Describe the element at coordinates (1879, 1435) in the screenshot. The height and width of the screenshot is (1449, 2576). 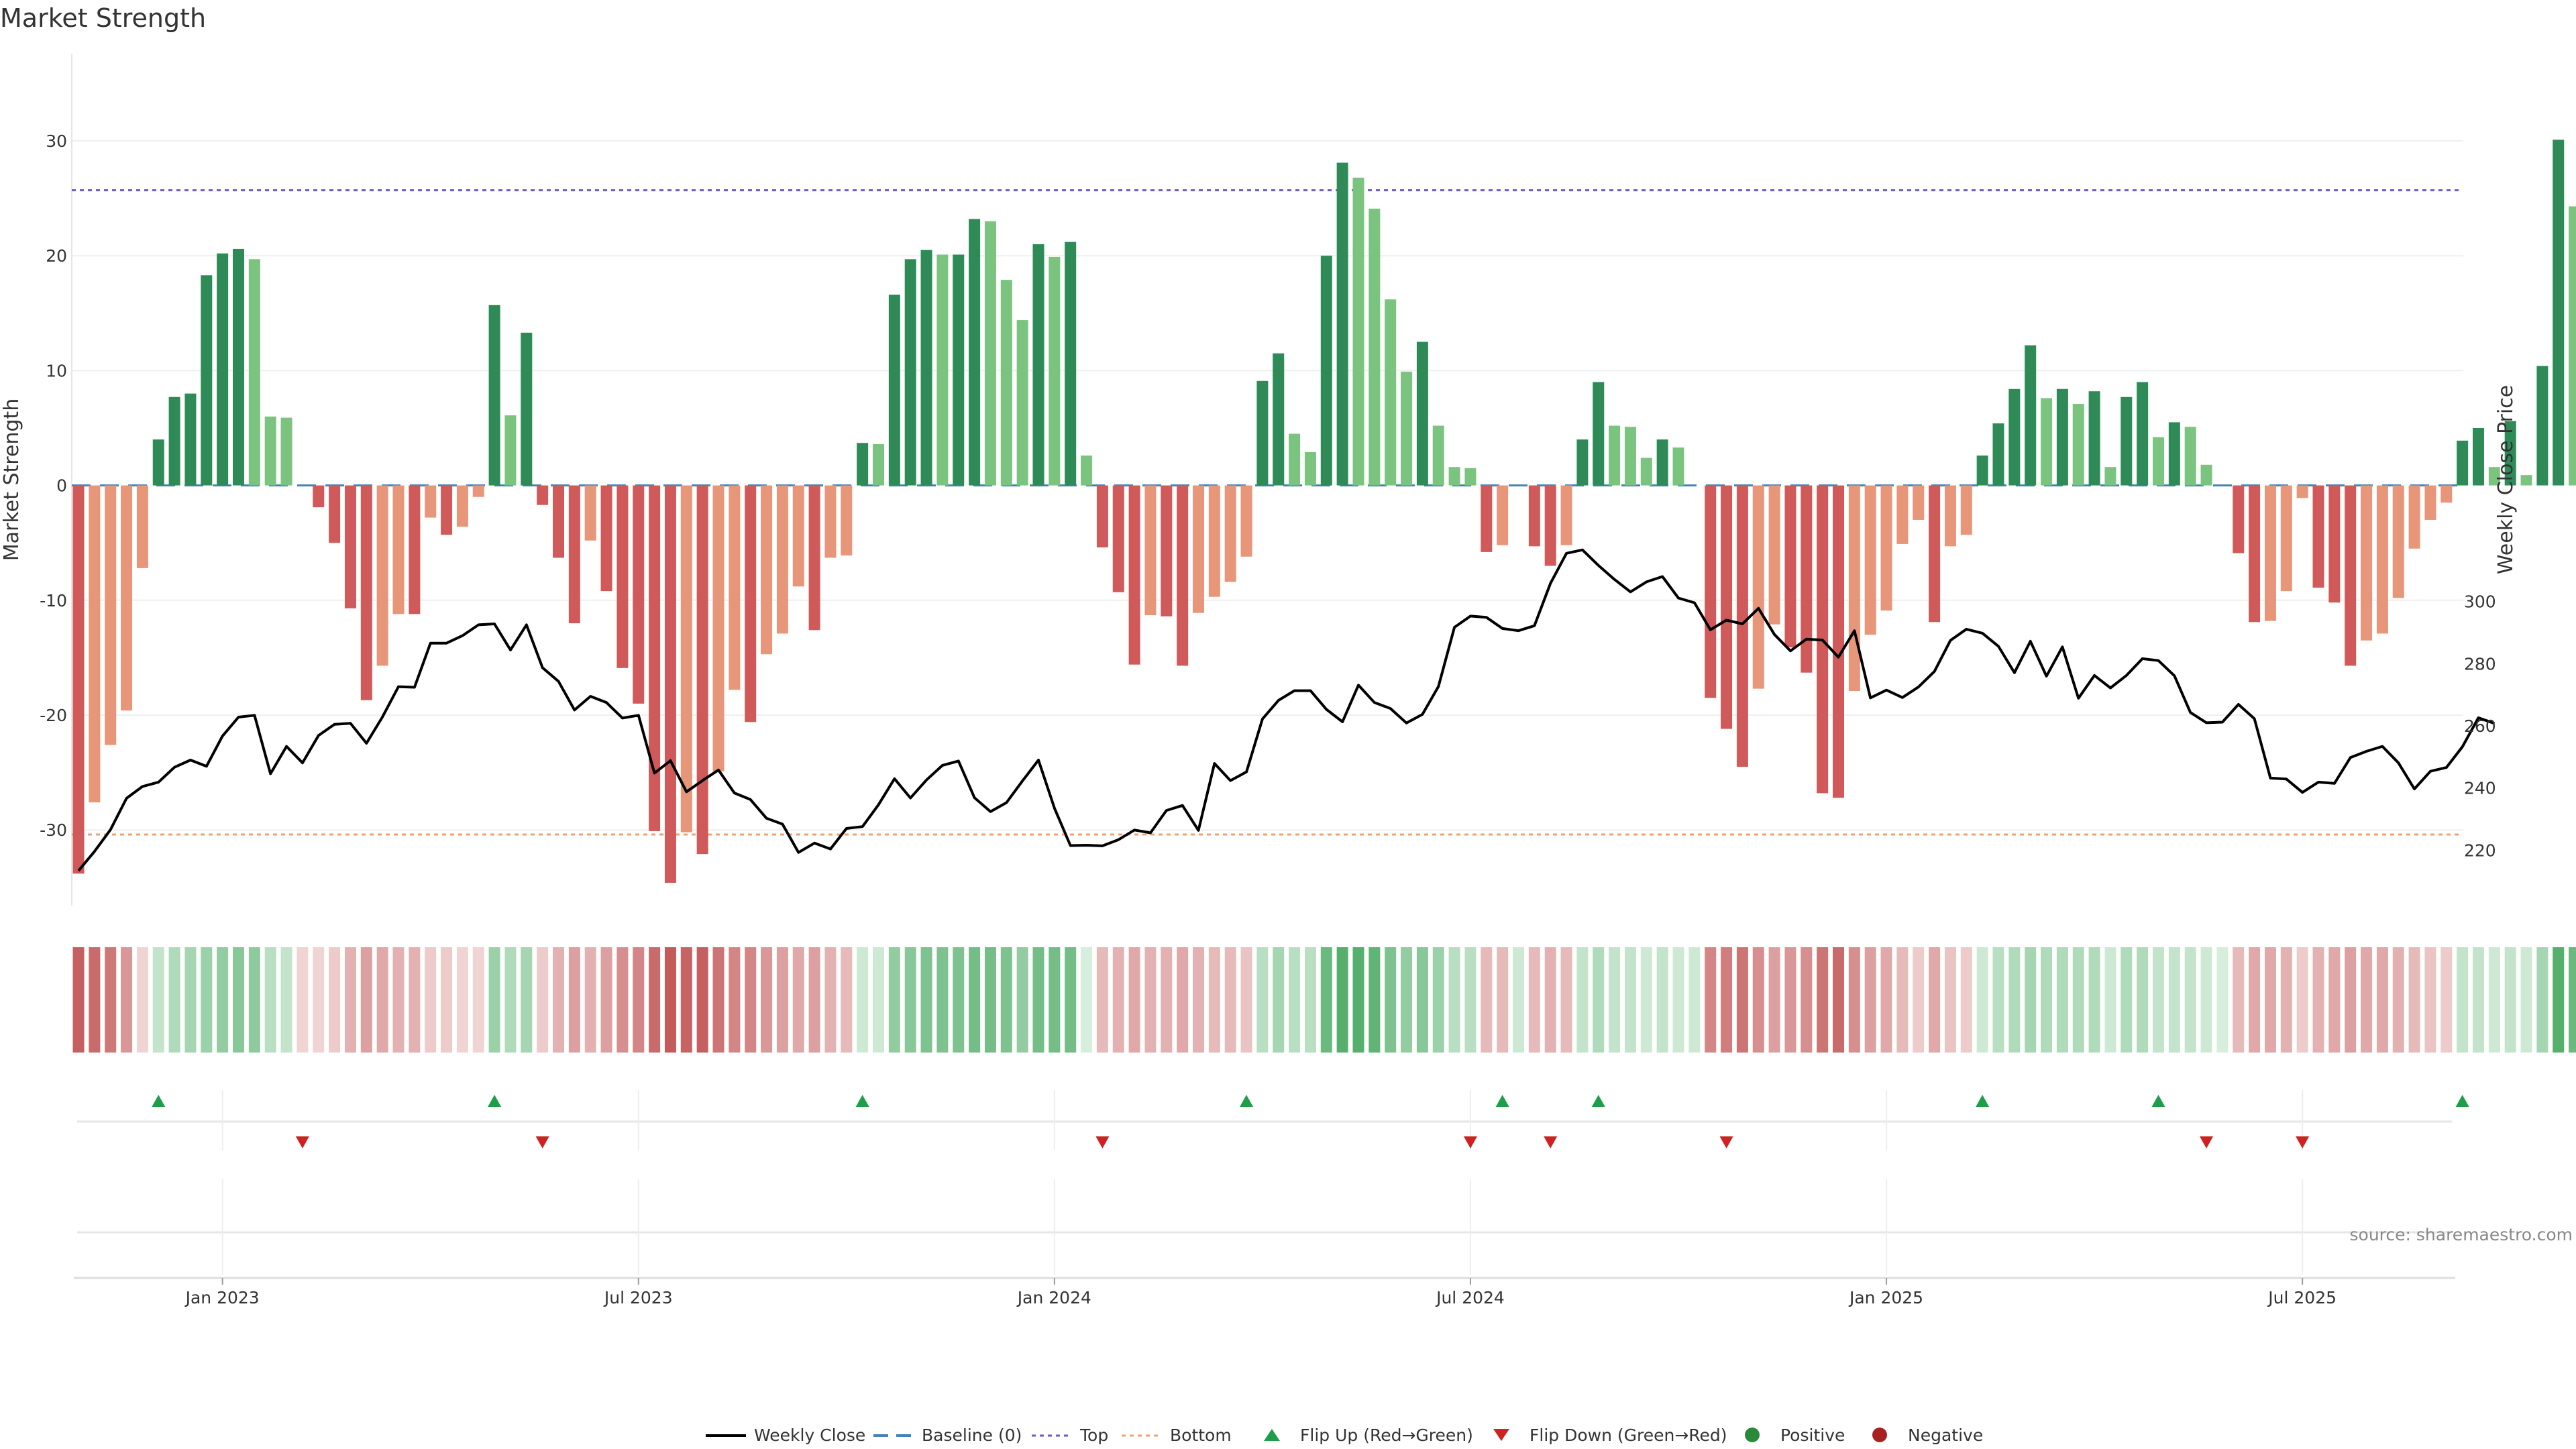
I see `legend-swatch` at that location.